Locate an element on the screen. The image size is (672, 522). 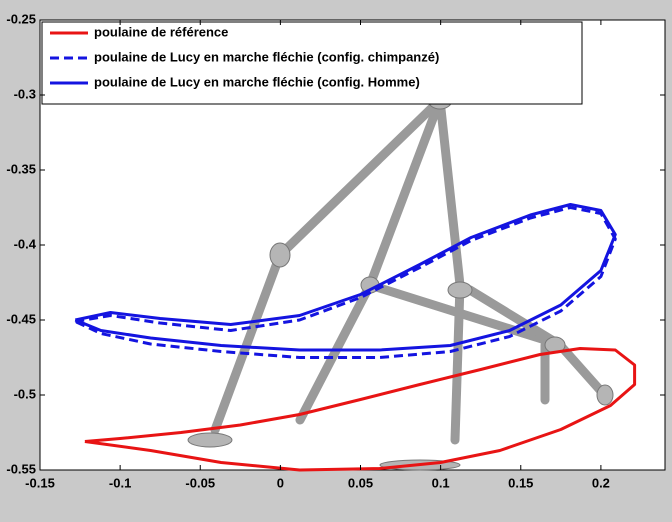
y-tick-label: -0.3 is located at coordinates (25, 93).